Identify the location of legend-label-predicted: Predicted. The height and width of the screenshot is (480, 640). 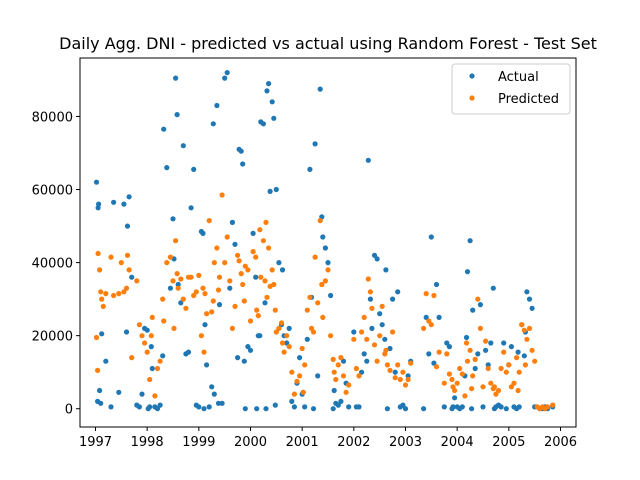
(528, 99).